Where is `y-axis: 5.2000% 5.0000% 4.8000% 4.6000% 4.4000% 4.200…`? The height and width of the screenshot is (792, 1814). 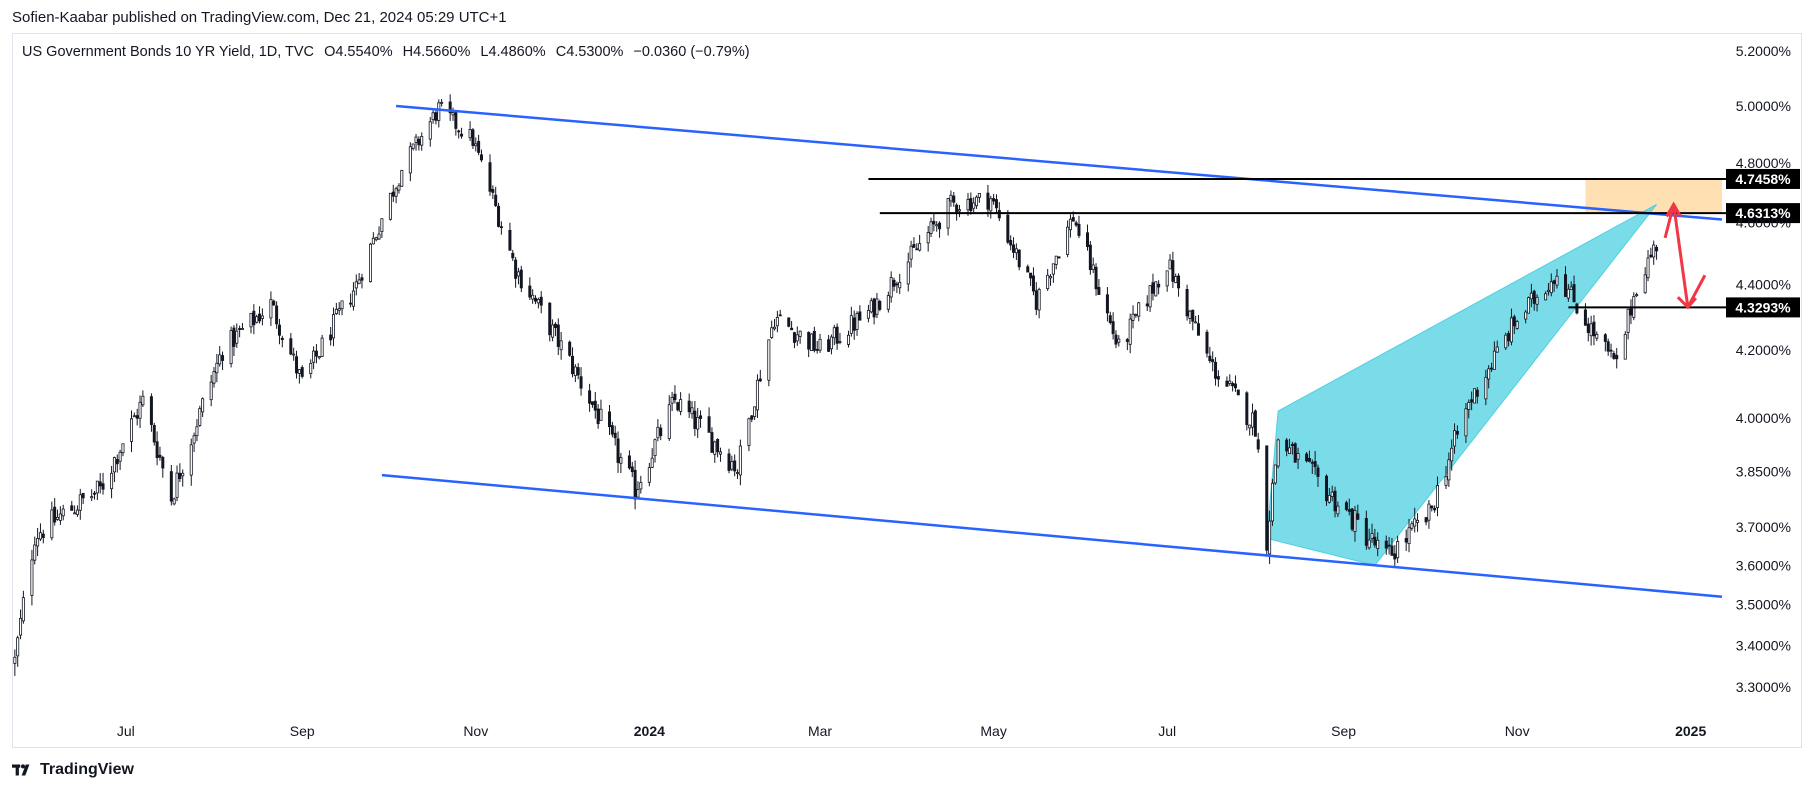 y-axis: 5.2000% 5.0000% 4.8000% 4.6000% 4.4000% 4.200… is located at coordinates (1763, 369).